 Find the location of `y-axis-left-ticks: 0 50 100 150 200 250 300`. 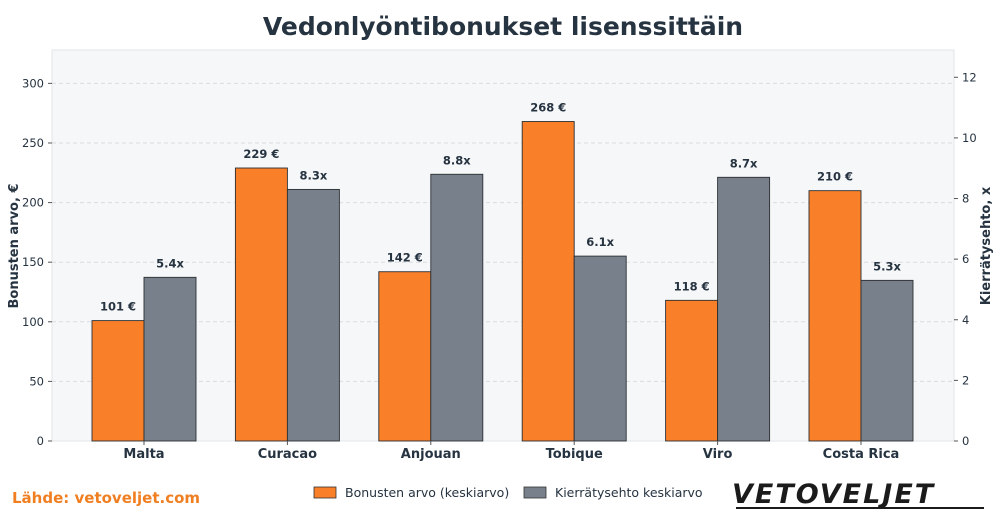

y-axis-left-ticks: 0 50 100 150 200 250 300 is located at coordinates (37, 262).